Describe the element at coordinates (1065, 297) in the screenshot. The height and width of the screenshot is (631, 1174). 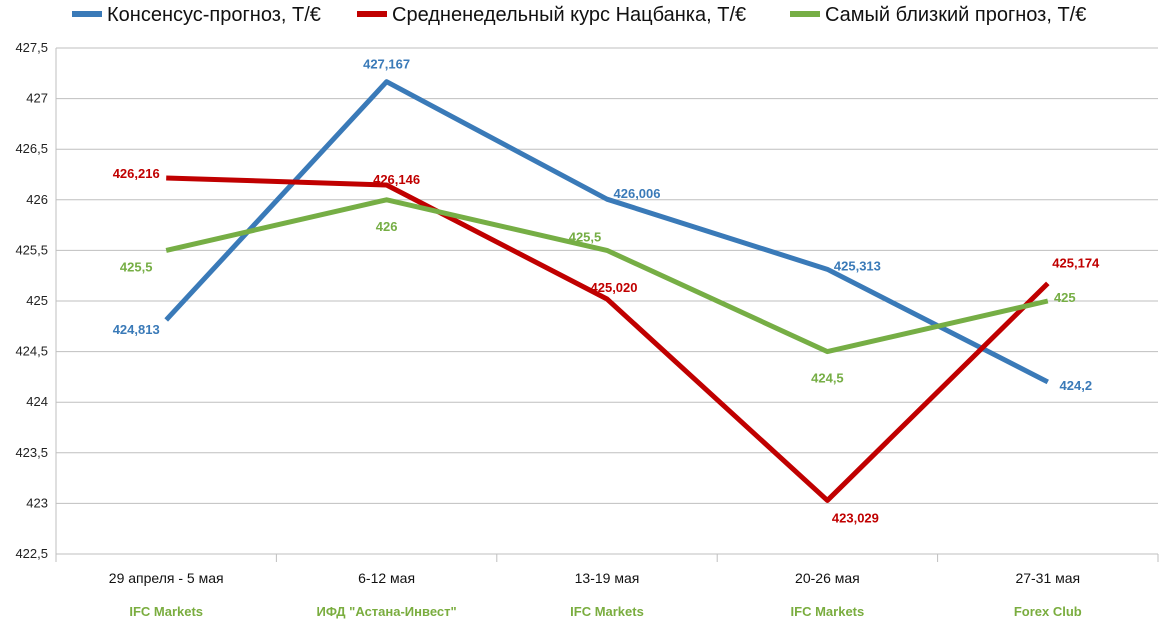
I see `data-label: 425` at that location.